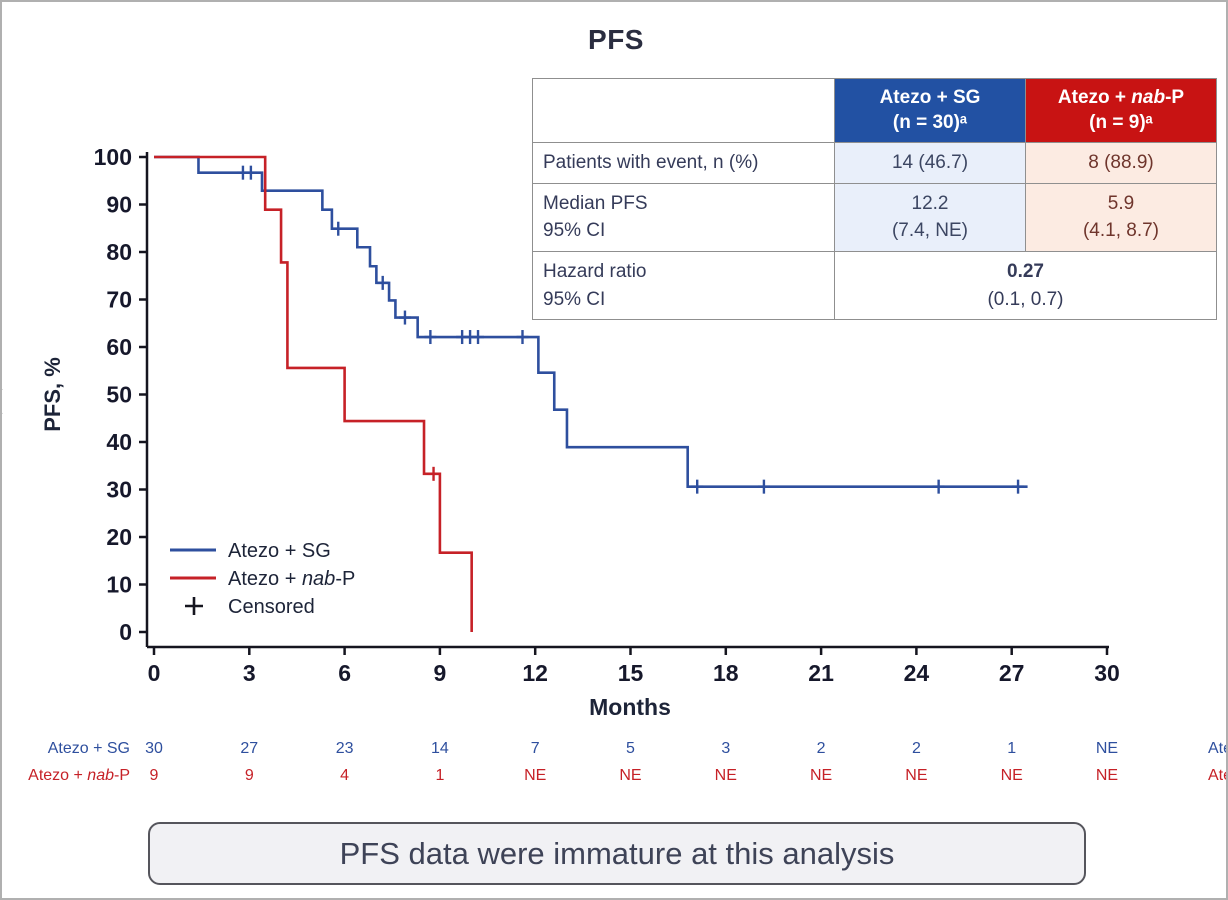 The height and width of the screenshot is (900, 1228). Describe the element at coordinates (313, 393) in the screenshot. I see `km-curve-atezo-nabp` at that location.